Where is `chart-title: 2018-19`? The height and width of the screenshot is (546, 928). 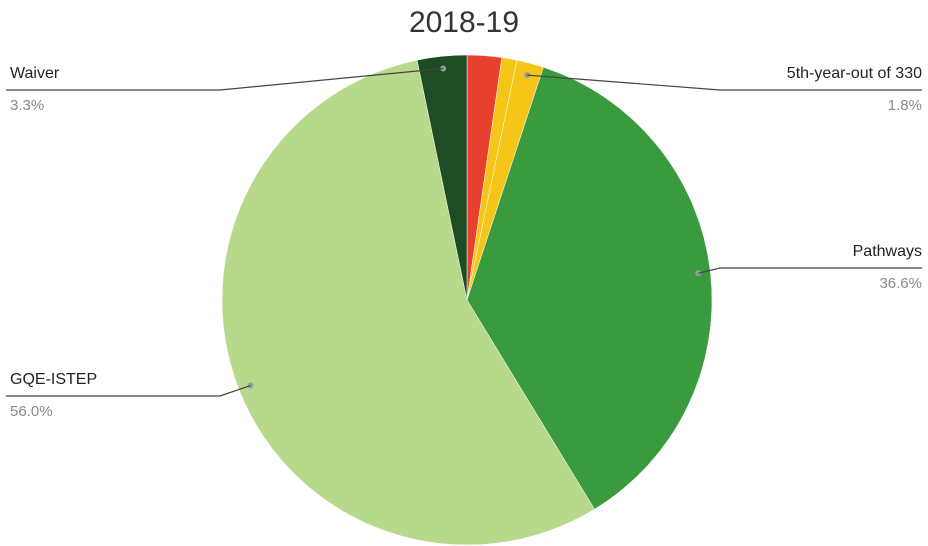 chart-title: 2018-19 is located at coordinates (464, 22).